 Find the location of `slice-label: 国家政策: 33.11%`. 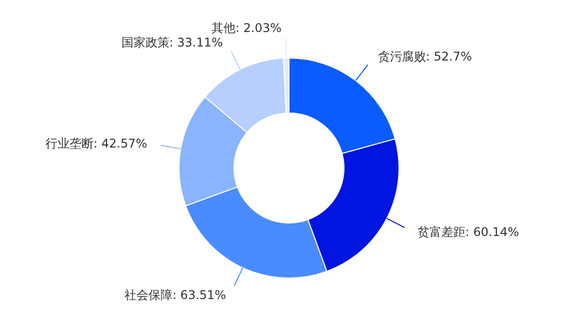

slice-label: 国家政策: 33.11% is located at coordinates (172, 43).